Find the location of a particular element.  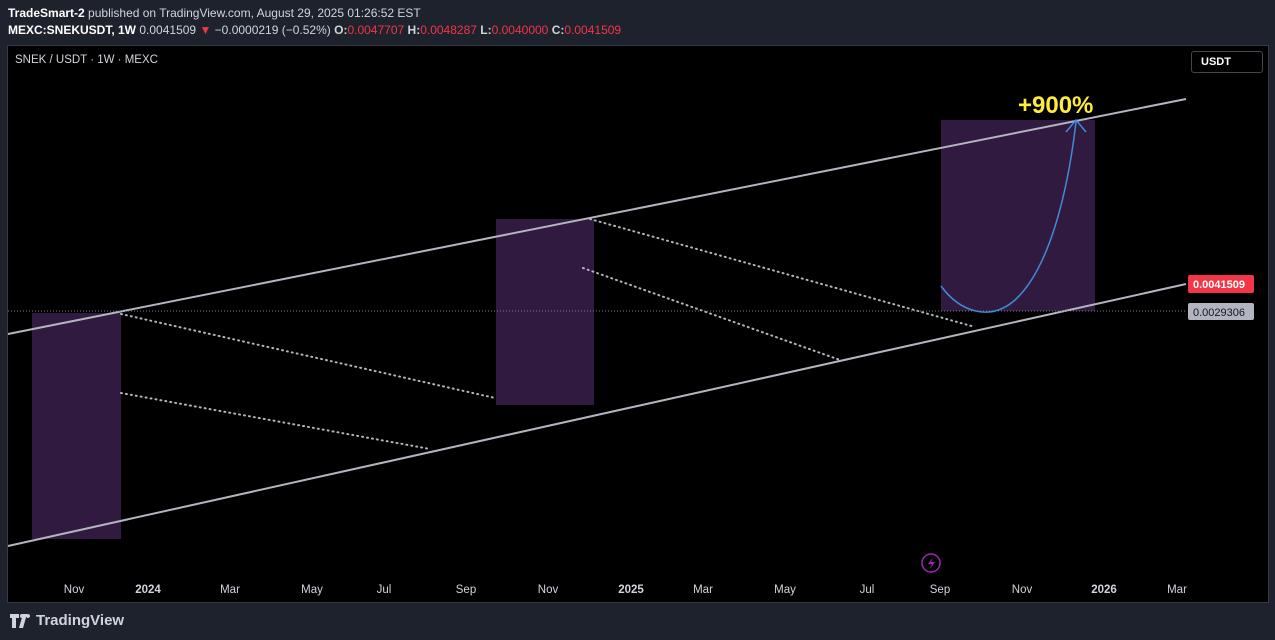

high-value: 0.0048287 is located at coordinates (448, 30).